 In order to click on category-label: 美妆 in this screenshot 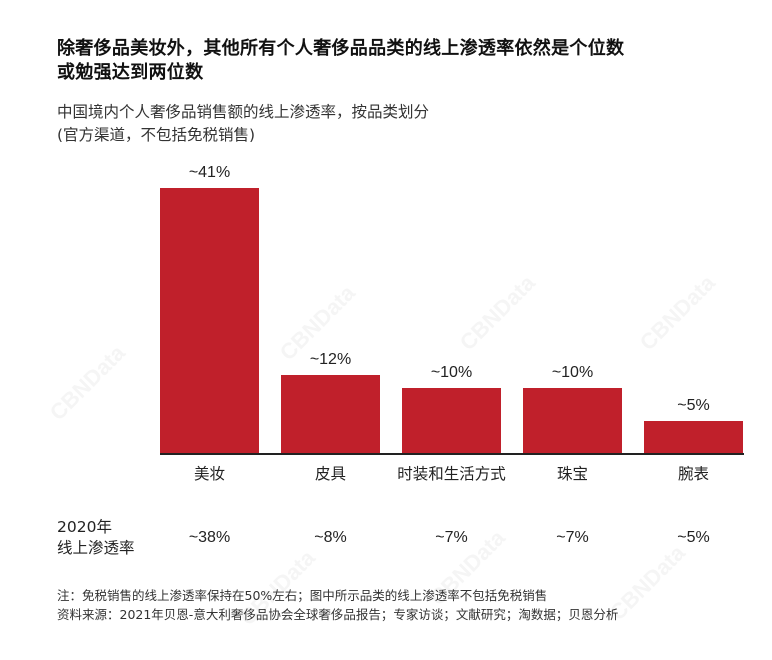, I will do `click(209, 474)`.